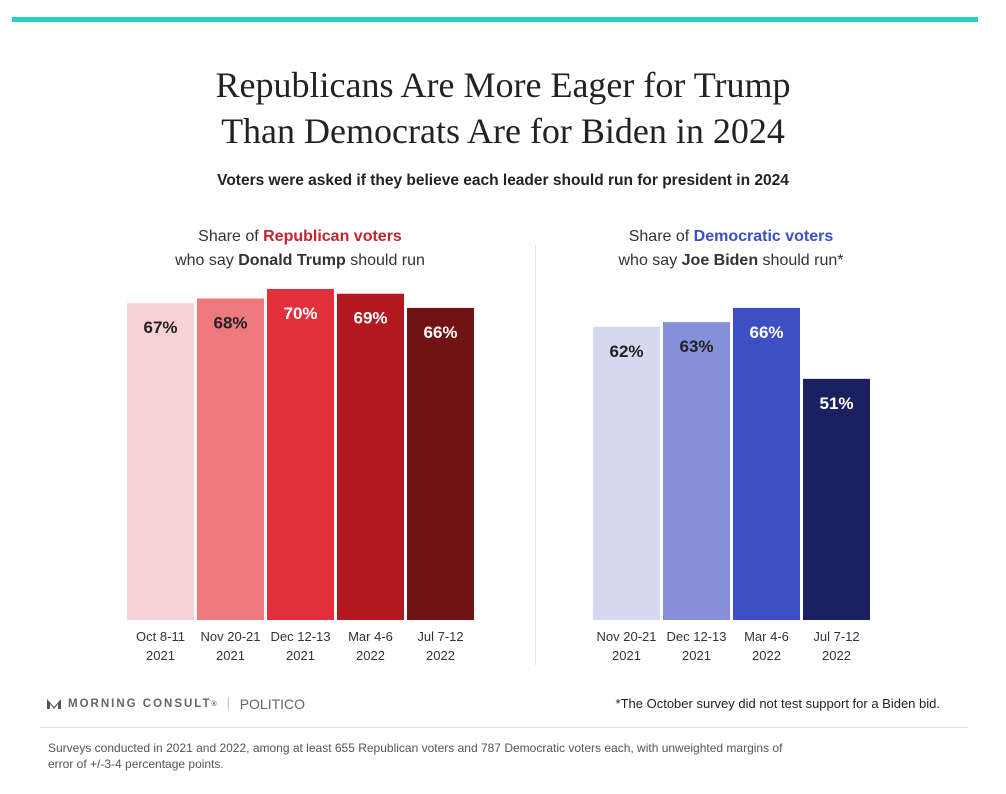  Describe the element at coordinates (214, 704) in the screenshot. I see `brand-mark: ®` at that location.